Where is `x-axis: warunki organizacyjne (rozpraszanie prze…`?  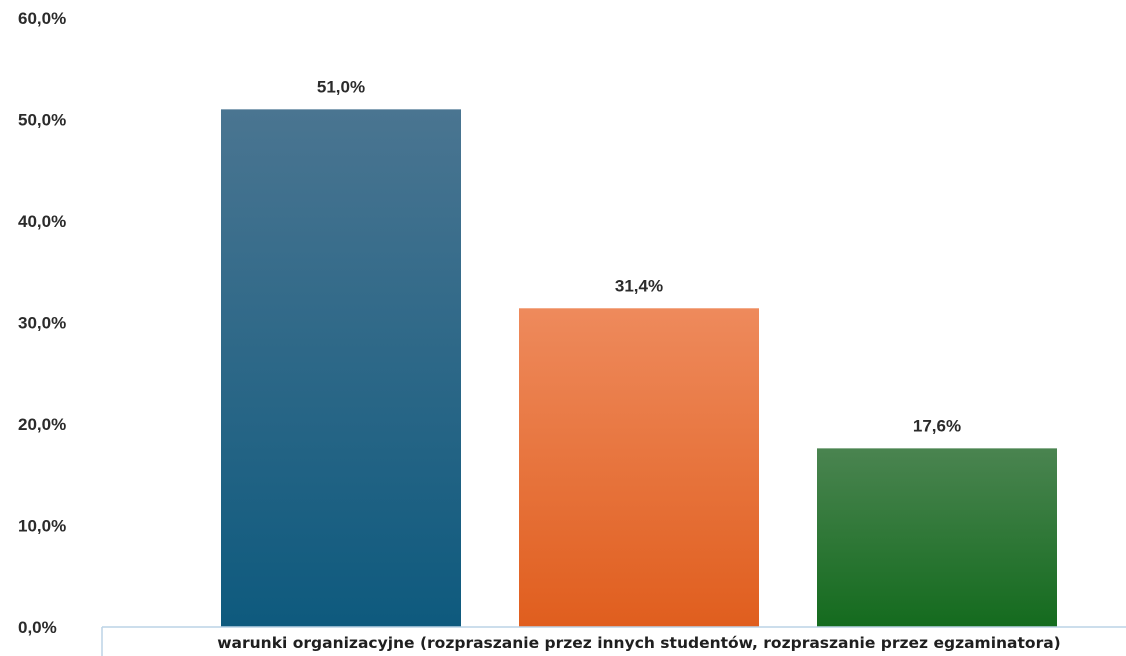 x-axis: warunki organizacyjne (rozpraszanie prze… is located at coordinates (613, 641).